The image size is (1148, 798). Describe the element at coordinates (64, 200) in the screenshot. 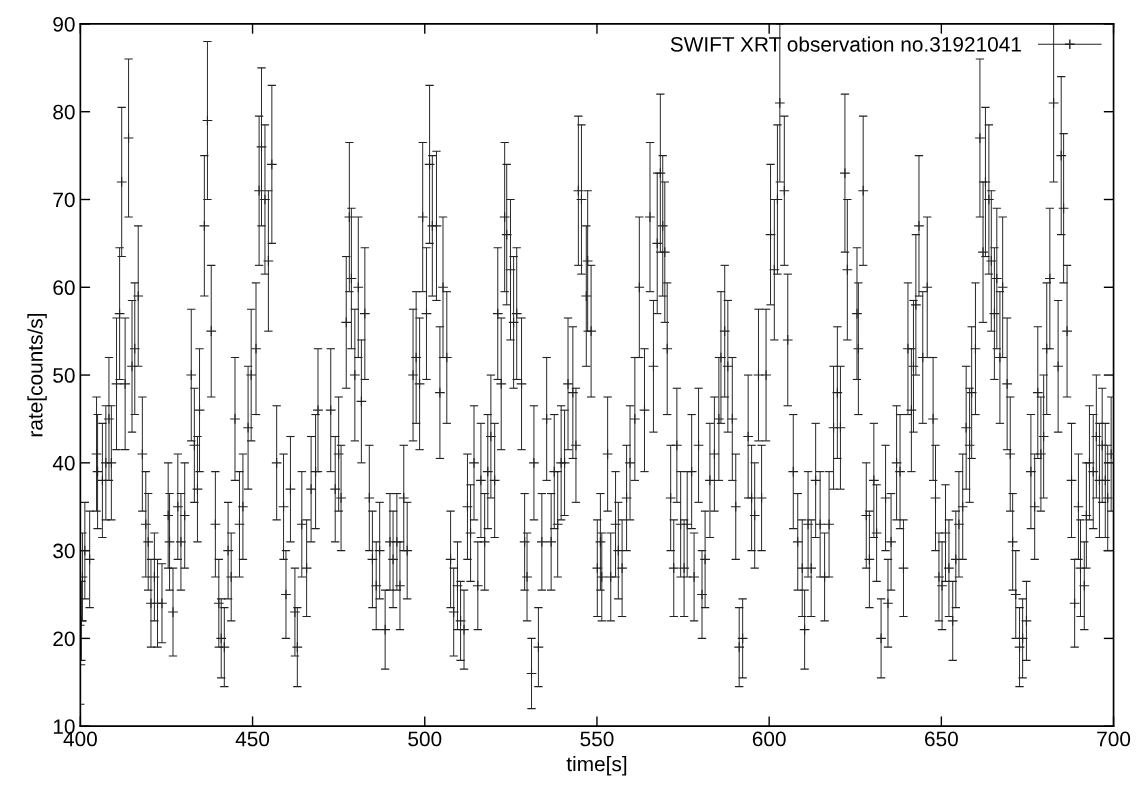

I see `y-tick-label: 70` at that location.